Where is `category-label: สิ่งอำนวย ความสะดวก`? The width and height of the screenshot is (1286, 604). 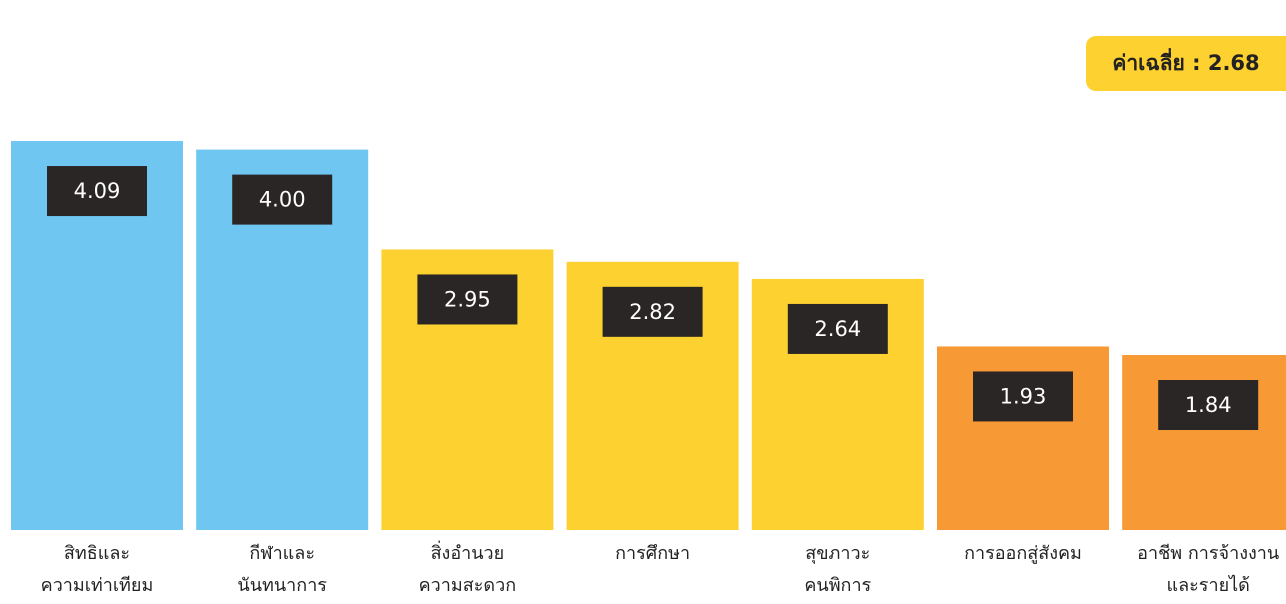 category-label: สิ่งอำนวย ความสะดวก is located at coordinates (467, 569).